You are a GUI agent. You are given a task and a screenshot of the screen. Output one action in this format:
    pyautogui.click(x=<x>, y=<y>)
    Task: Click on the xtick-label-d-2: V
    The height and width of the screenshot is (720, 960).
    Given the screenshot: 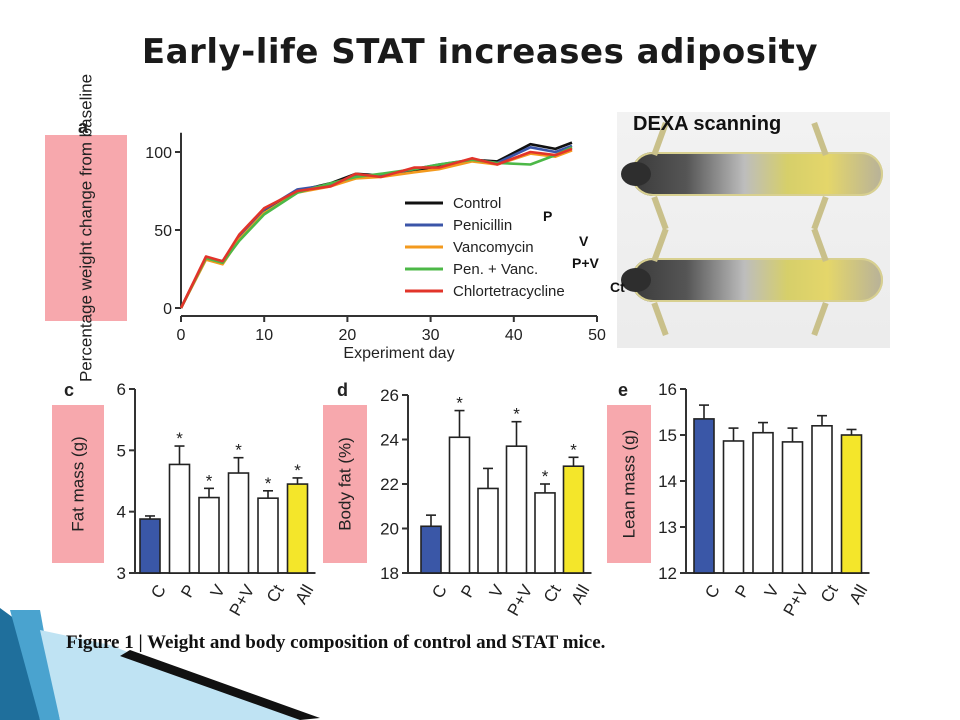 What is the action you would take?
    pyautogui.click(x=497, y=591)
    